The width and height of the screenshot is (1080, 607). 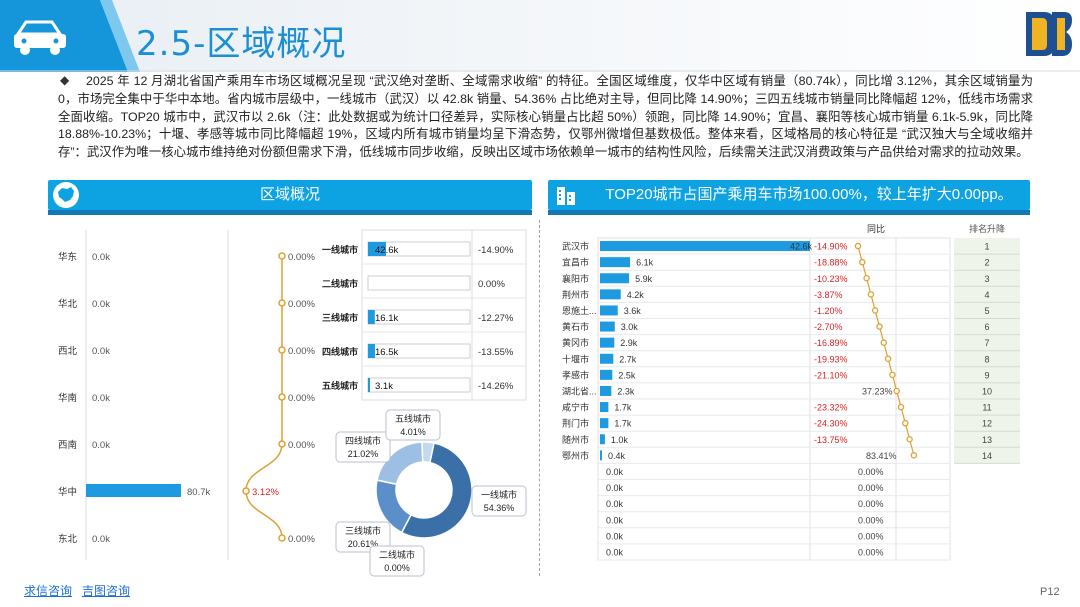 What do you see at coordinates (419, 283) in the screenshot?
I see `tier-bar-track` at bounding box center [419, 283].